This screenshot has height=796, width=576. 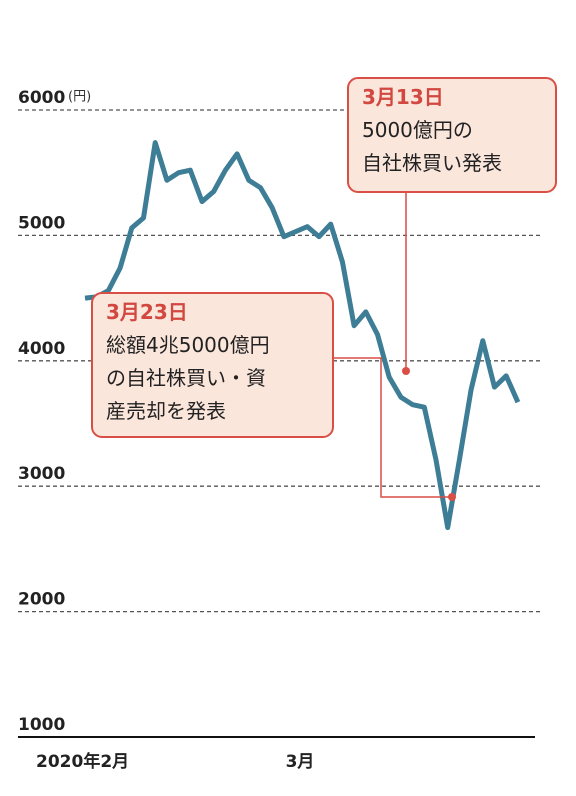 I want to click on y-tick-label: 1000, so click(x=41, y=725).